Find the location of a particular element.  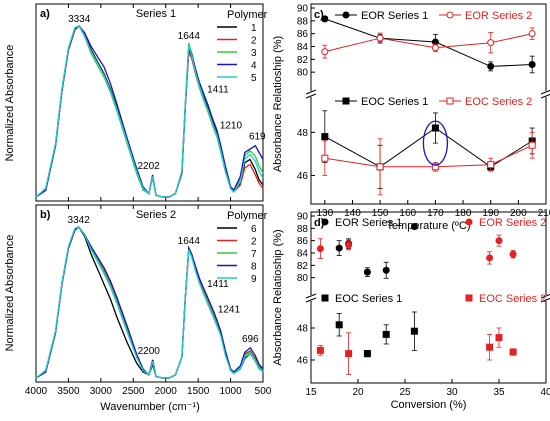

y-tick-label: 48 is located at coordinates (303, 133).